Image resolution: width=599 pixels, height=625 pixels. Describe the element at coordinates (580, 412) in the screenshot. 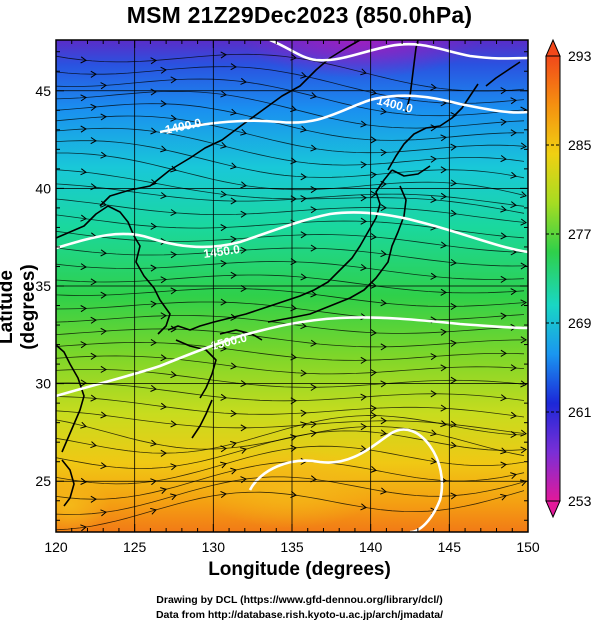

I see `colorbar-tick-label: 261` at that location.